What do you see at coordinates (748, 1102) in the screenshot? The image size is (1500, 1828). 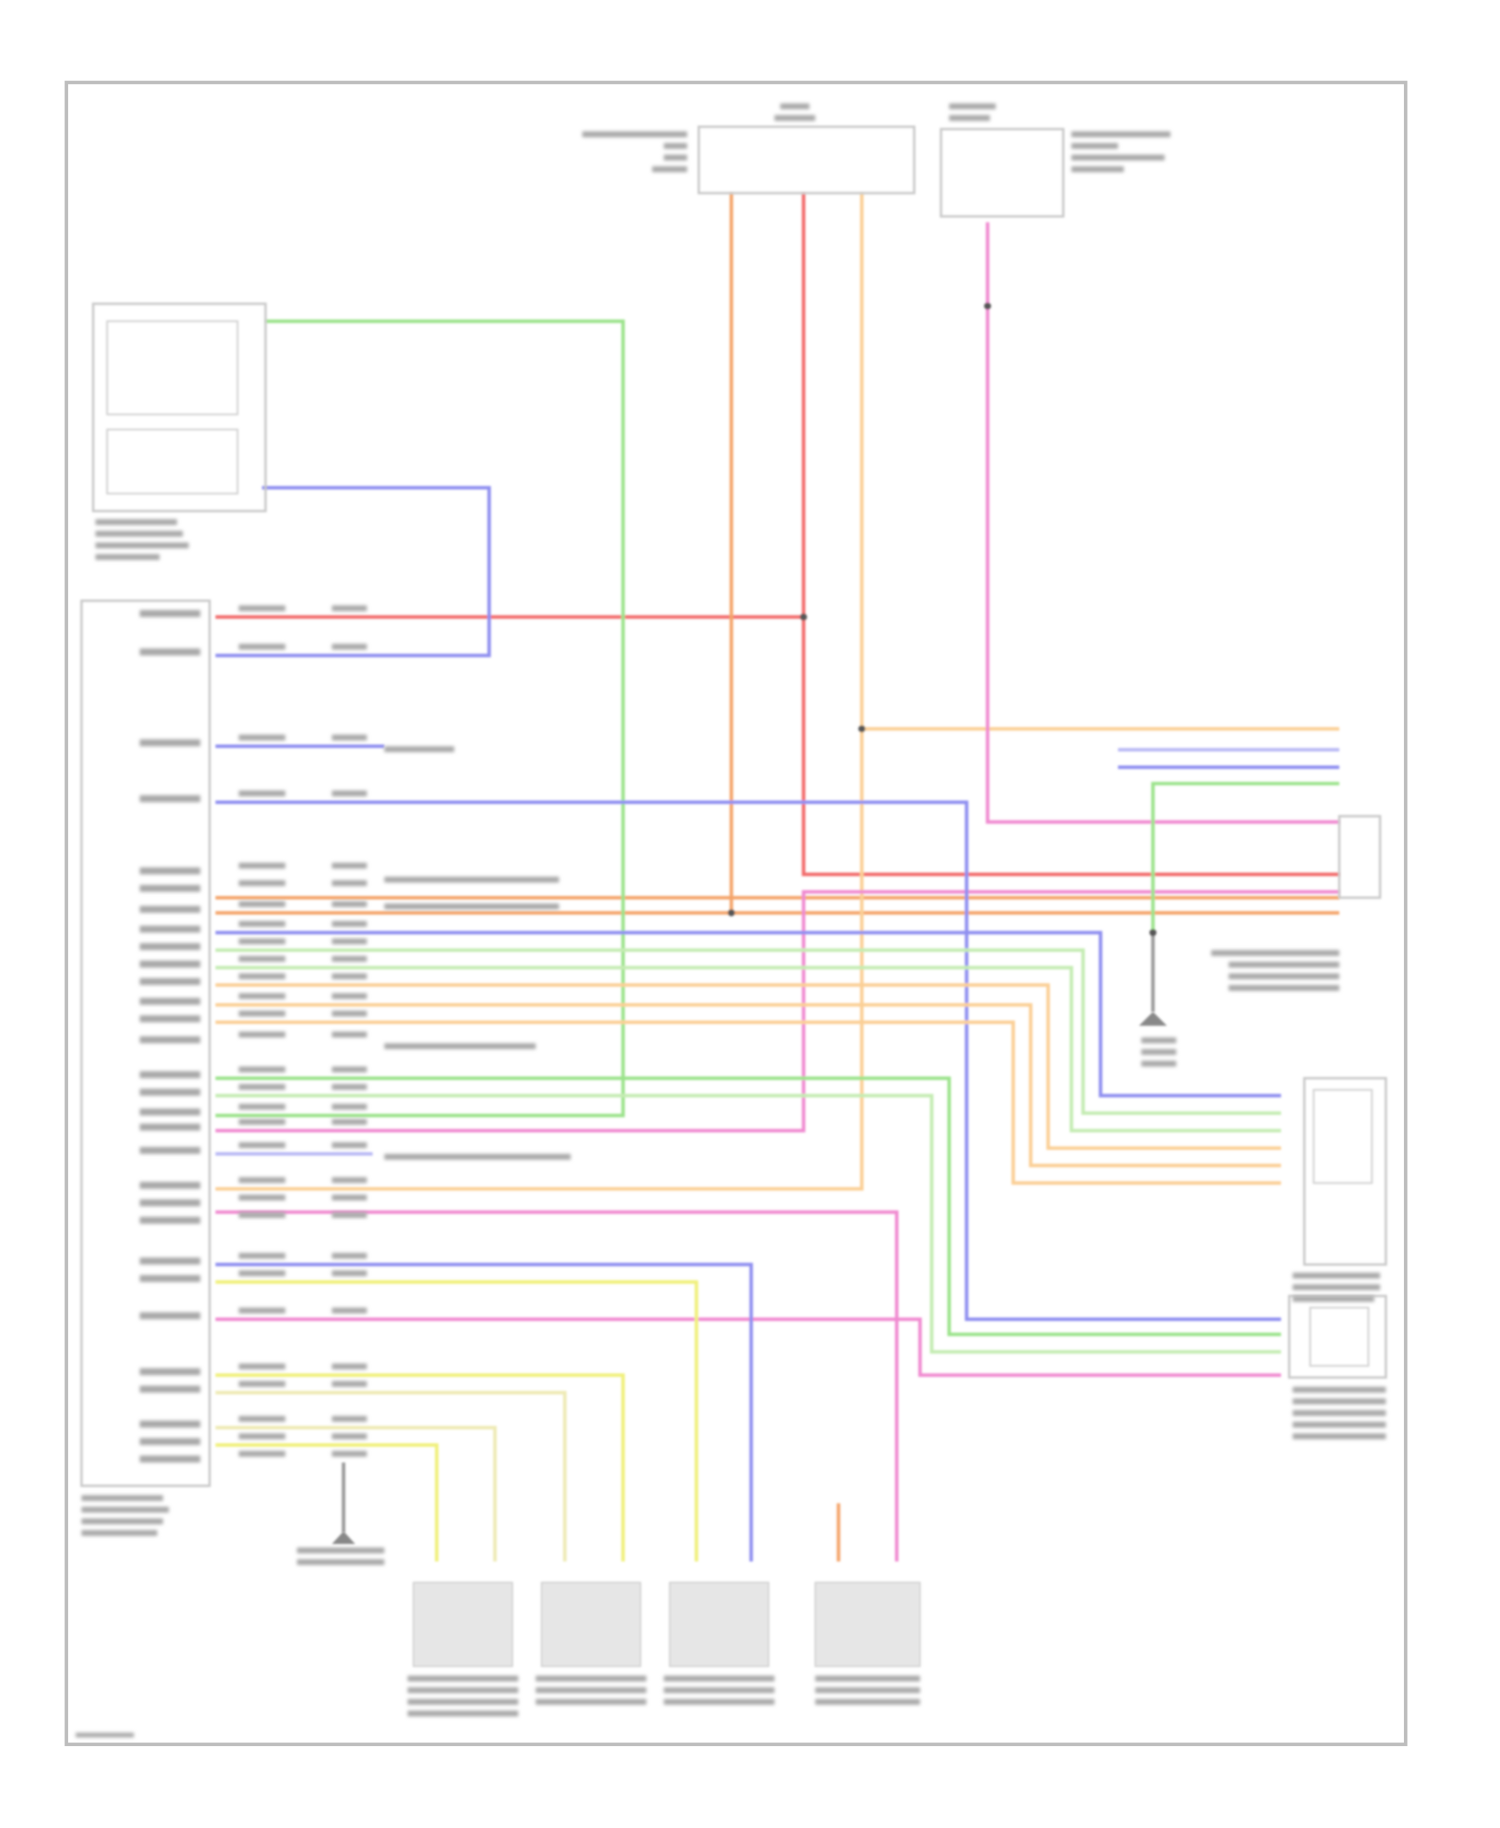 I see `wire-peach` at bounding box center [748, 1102].